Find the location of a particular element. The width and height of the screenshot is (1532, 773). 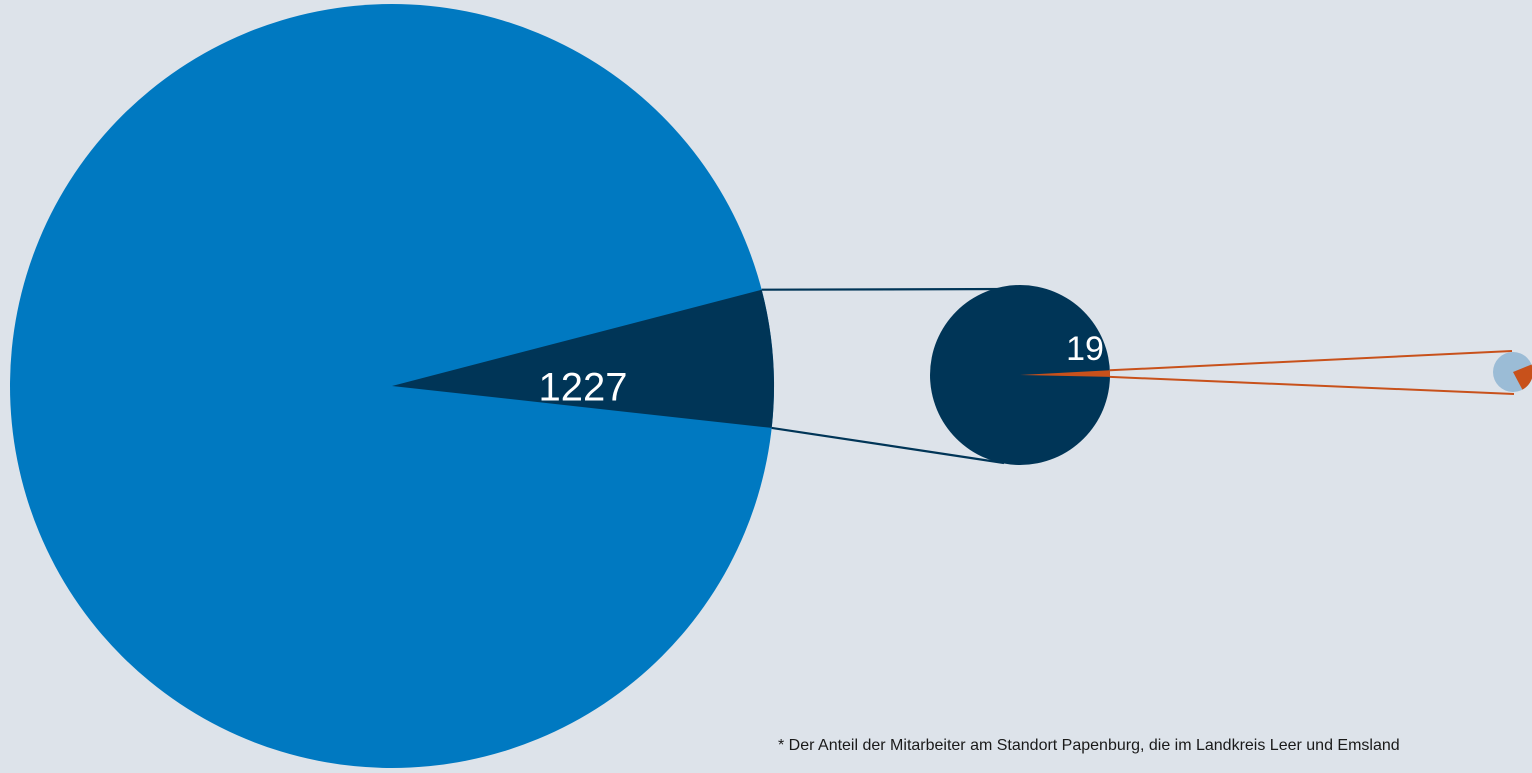

pie2-data-label: 19 is located at coordinates (1085, 349).